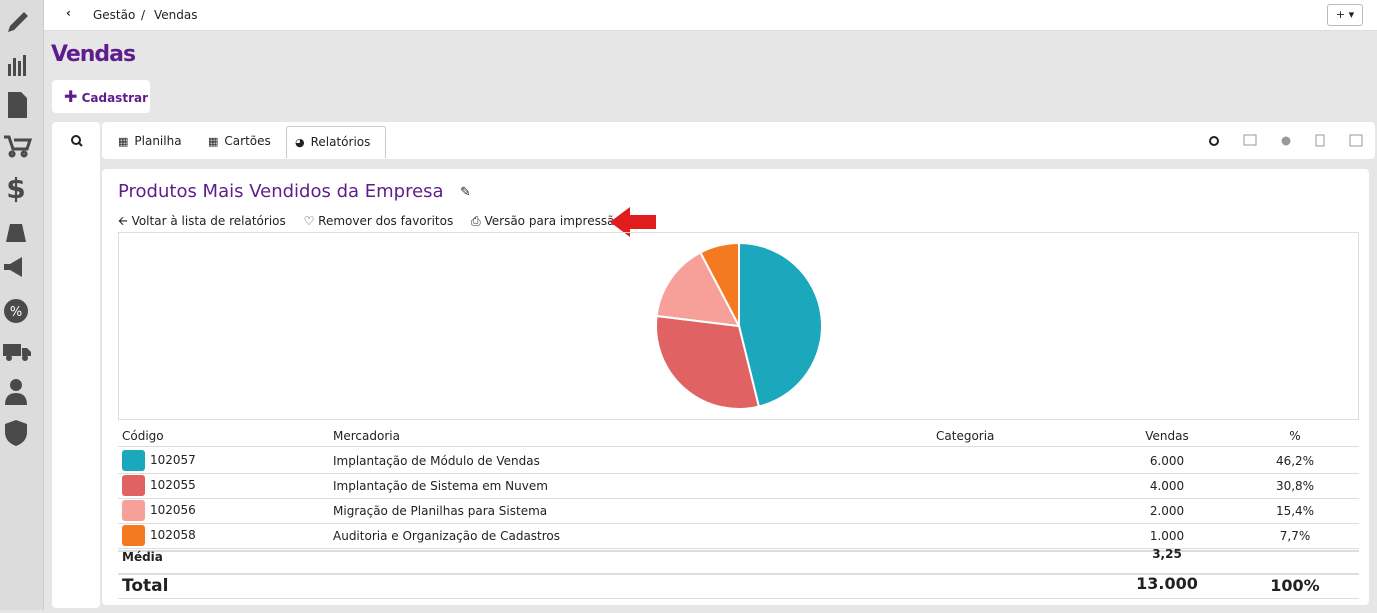  Describe the element at coordinates (738, 140) in the screenshot. I see `tab-bar: ▦ Planilha ▦ Cartões ◕ Relatórios` at that location.